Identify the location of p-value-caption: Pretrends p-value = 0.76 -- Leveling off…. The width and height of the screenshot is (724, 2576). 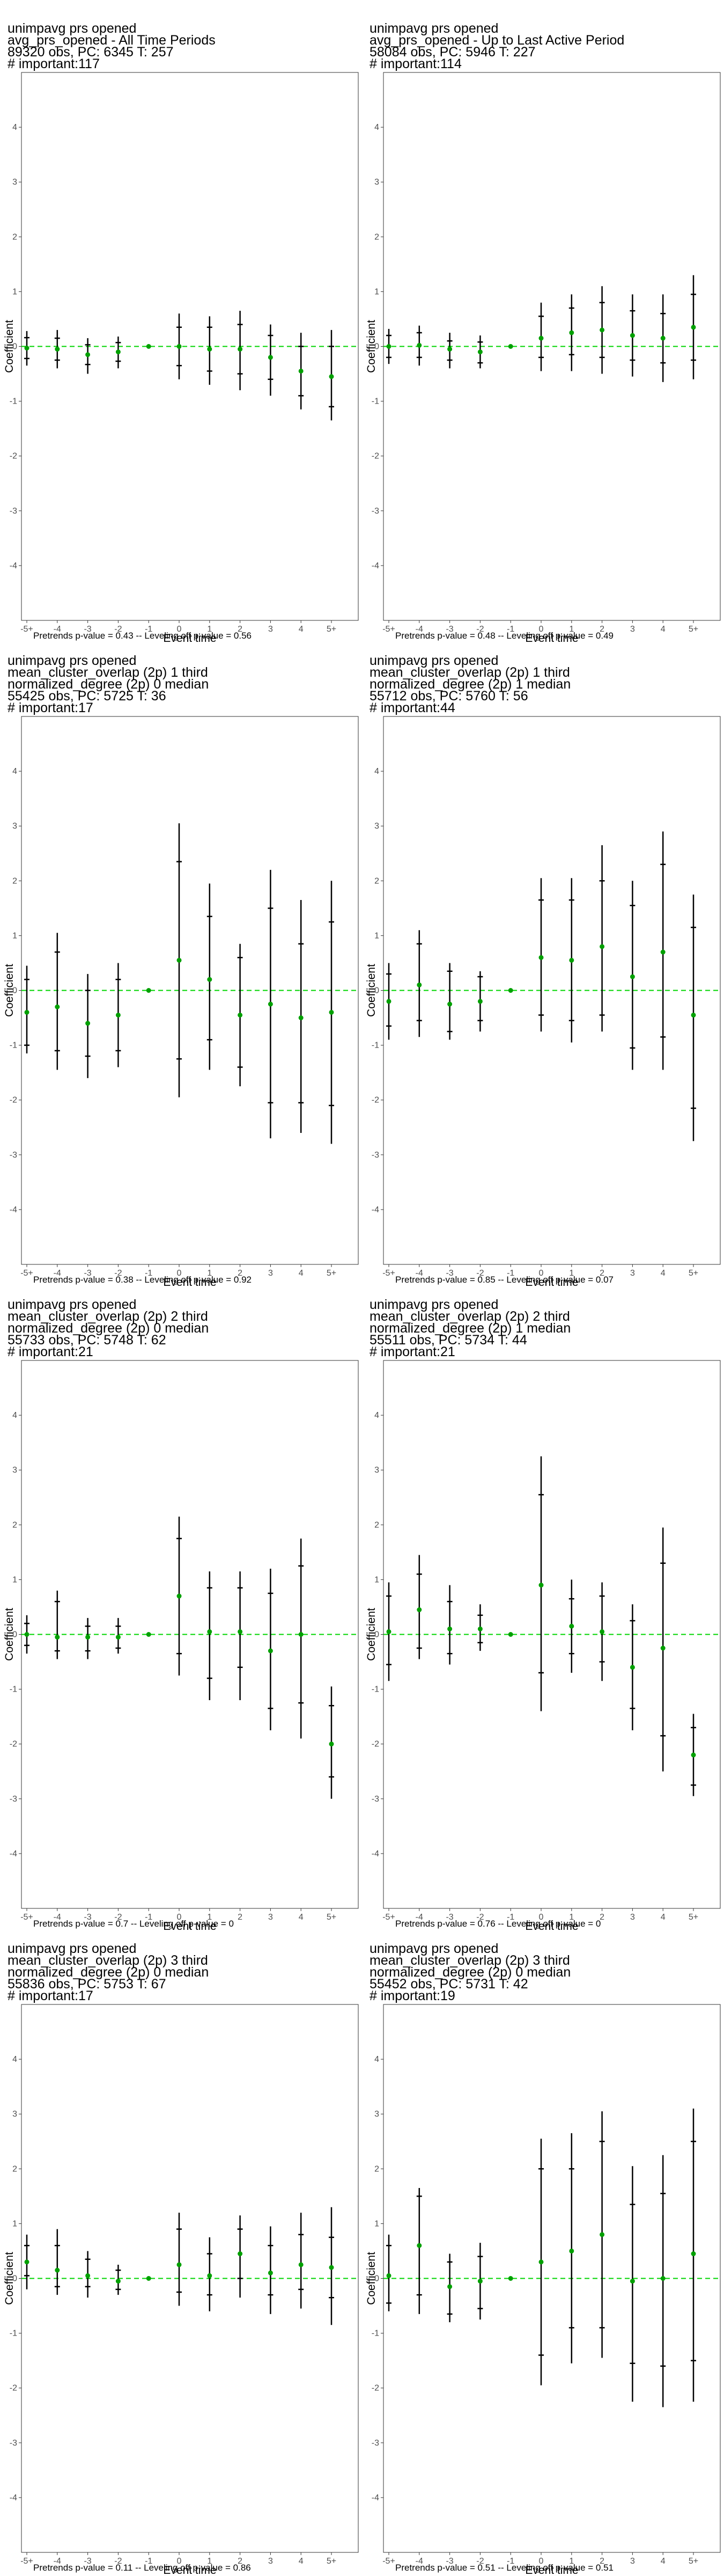
(498, 1924).